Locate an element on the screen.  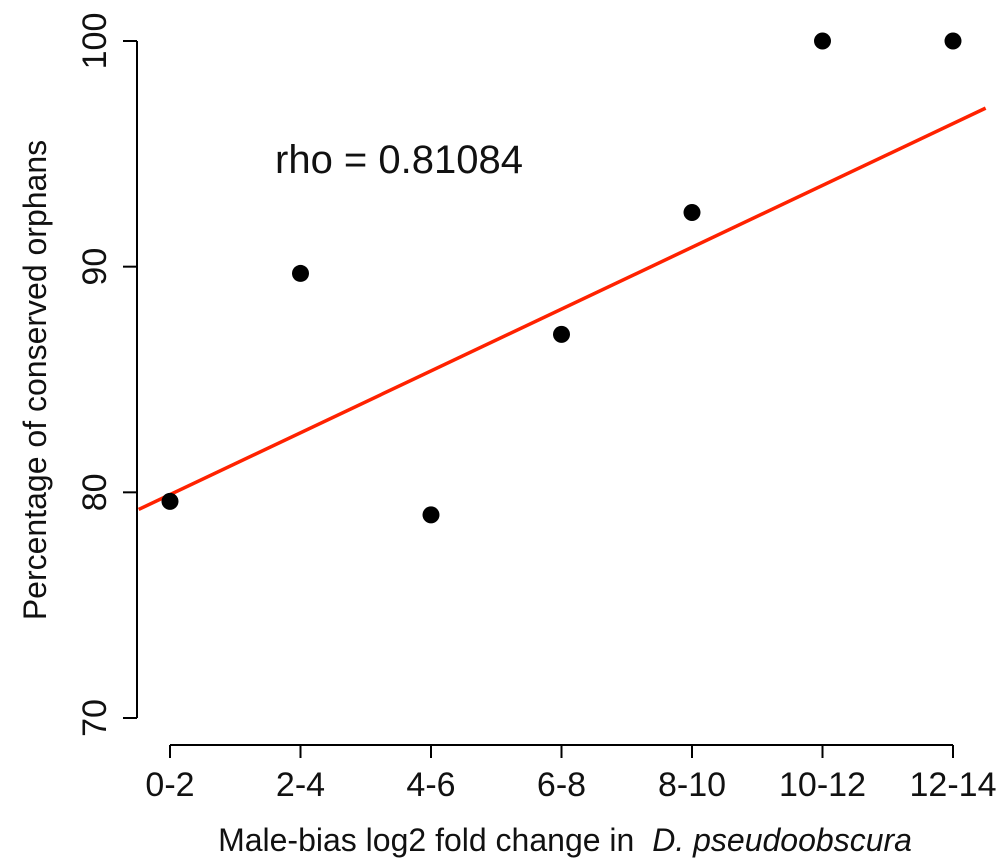
y-axis: 70 80 90 100 is located at coordinates (107, 375).